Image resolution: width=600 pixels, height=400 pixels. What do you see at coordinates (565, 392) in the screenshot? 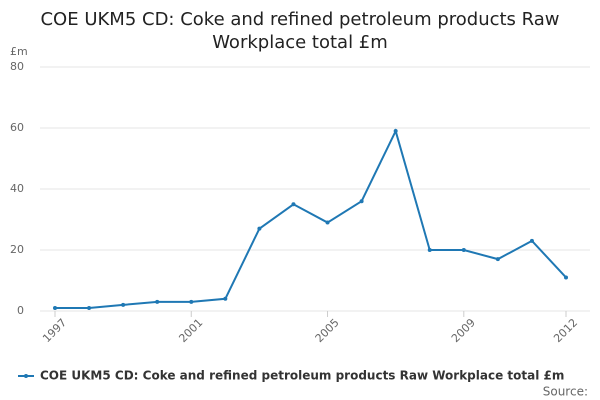
I see `source: Source:` at bounding box center [565, 392].